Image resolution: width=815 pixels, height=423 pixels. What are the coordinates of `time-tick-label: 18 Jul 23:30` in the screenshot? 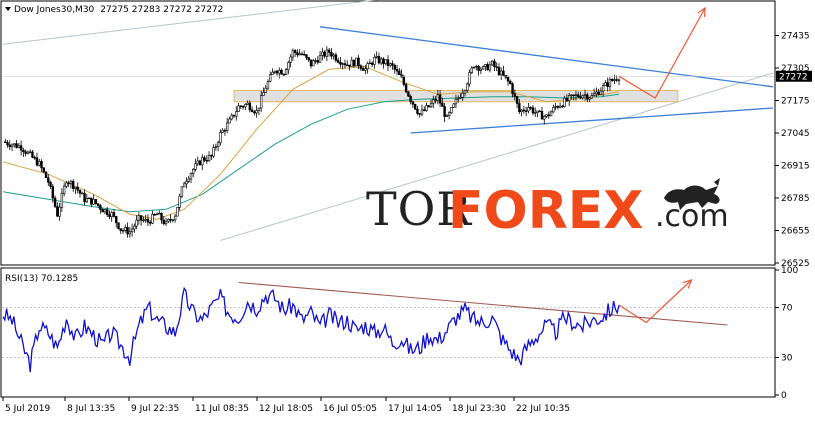 It's located at (479, 409).